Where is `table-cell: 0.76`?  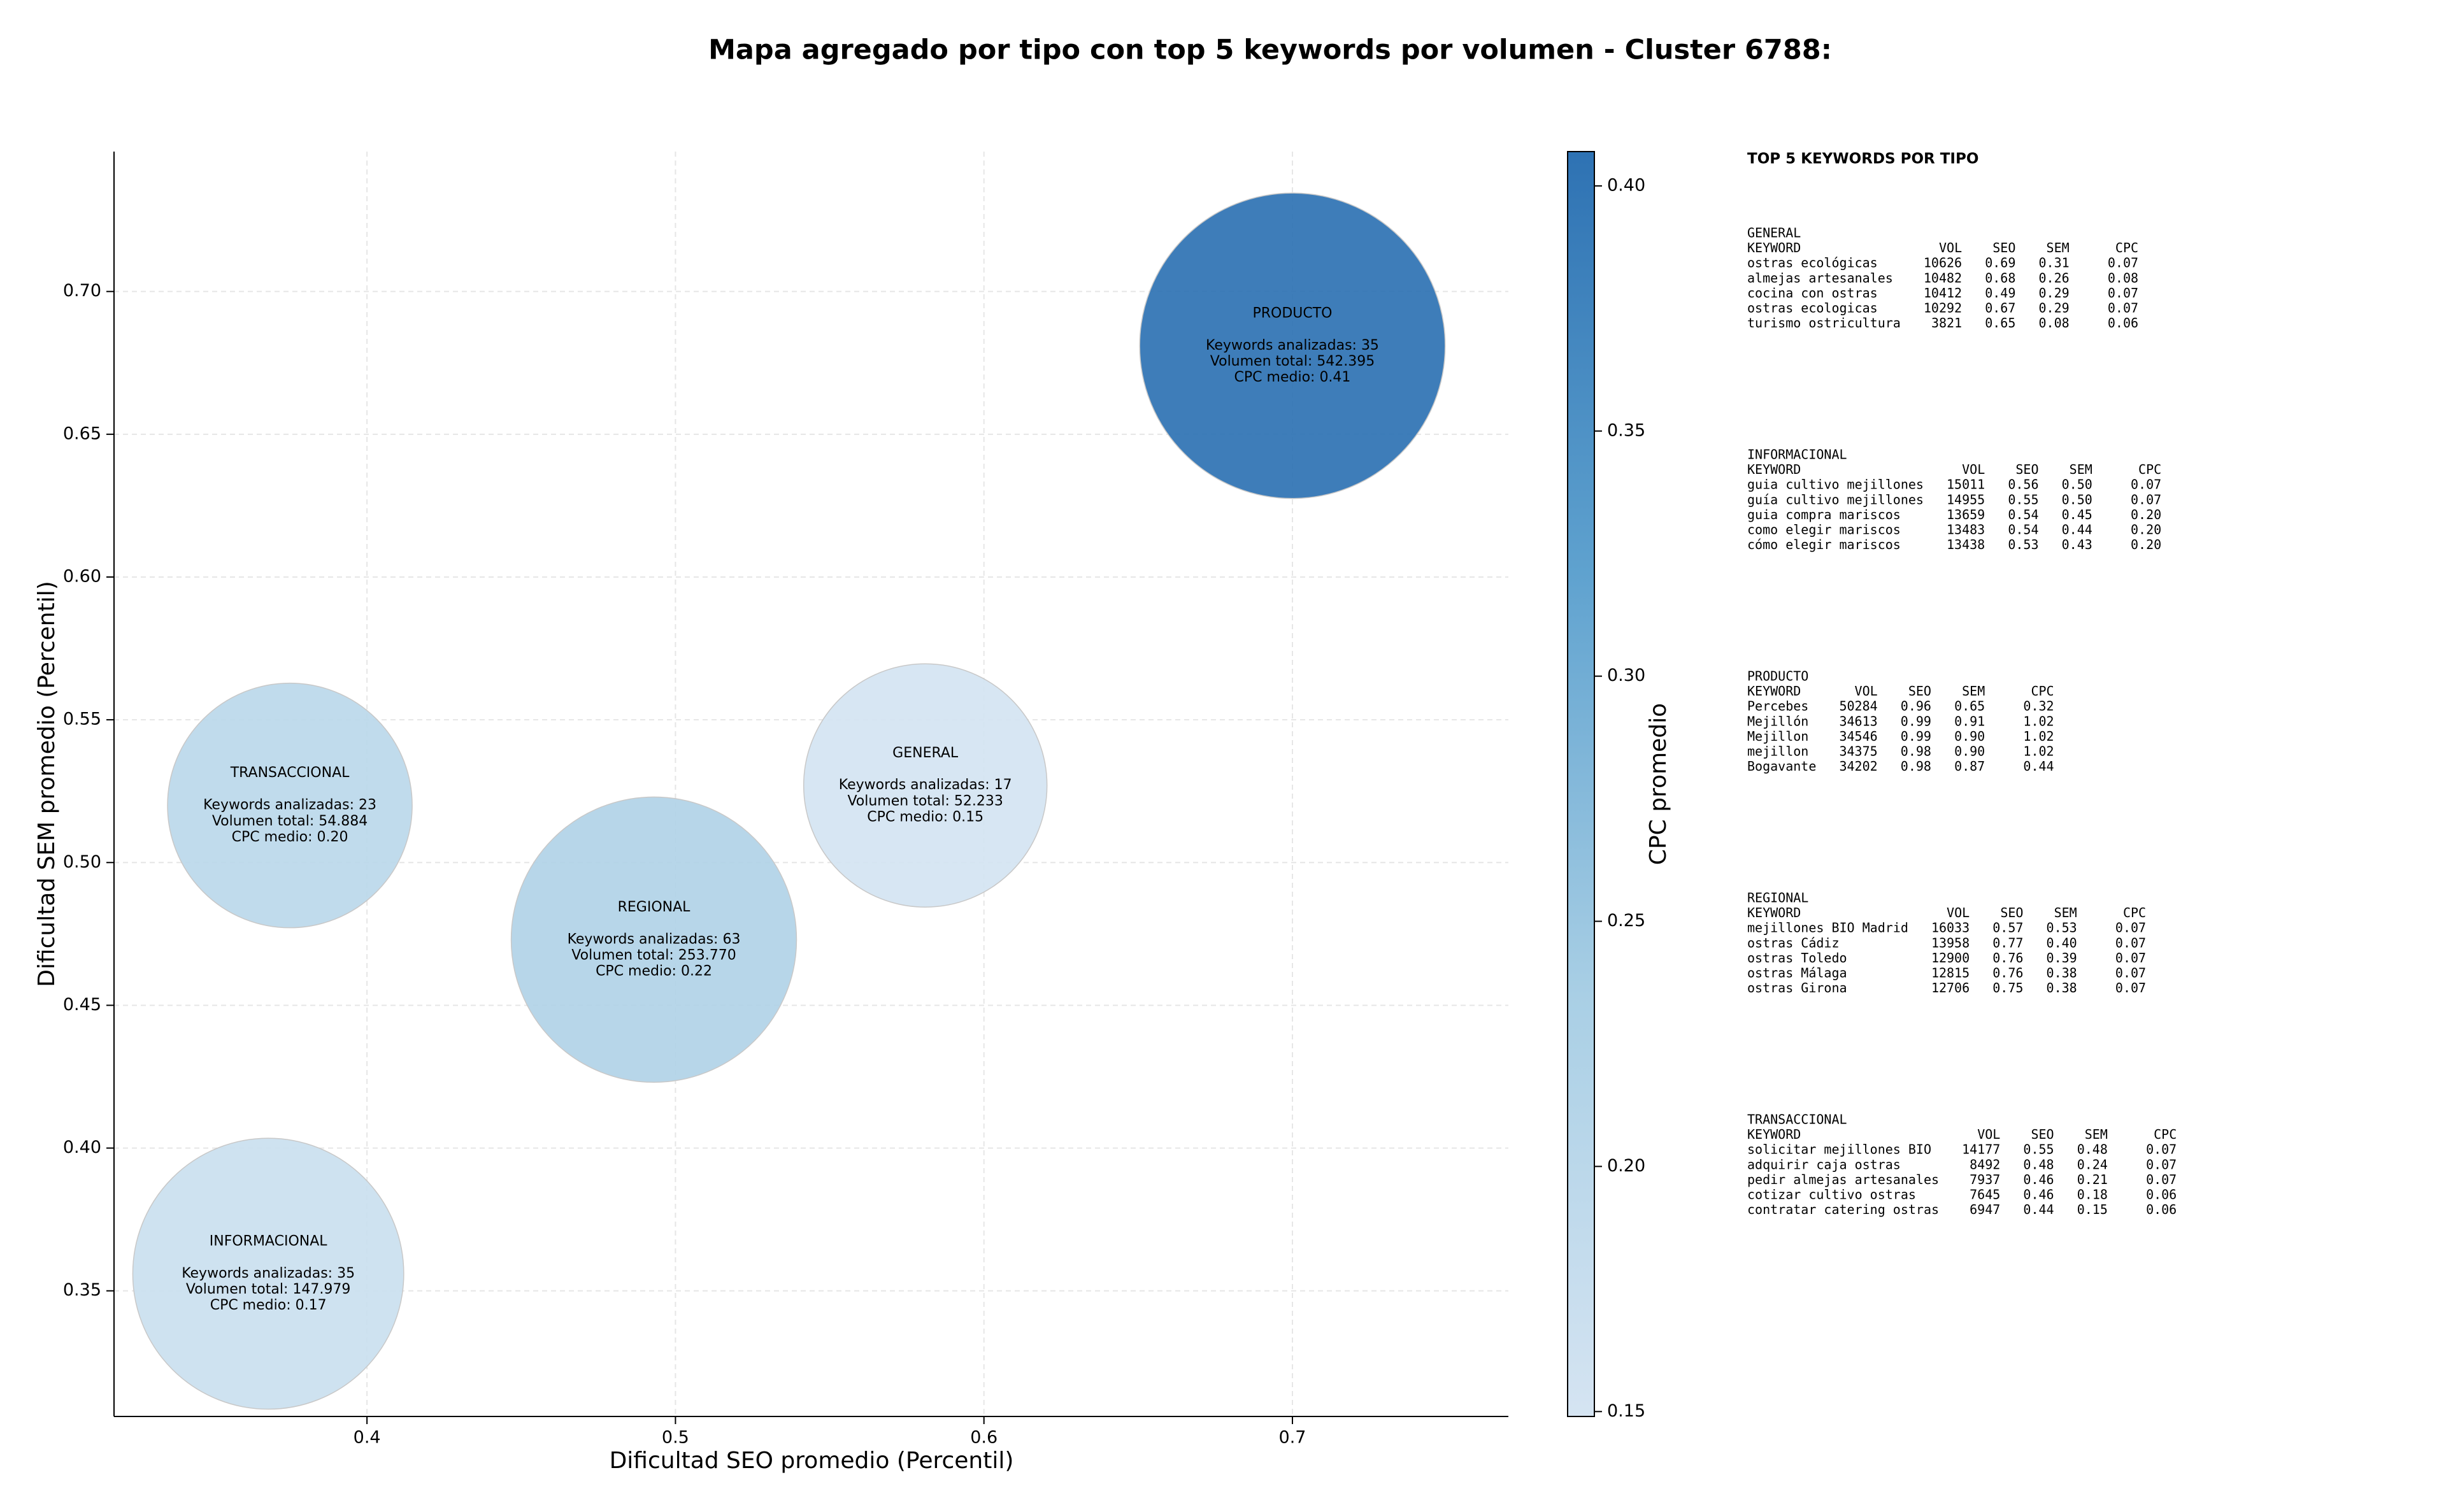
table-cell: 0.76 is located at coordinates (2007, 958).